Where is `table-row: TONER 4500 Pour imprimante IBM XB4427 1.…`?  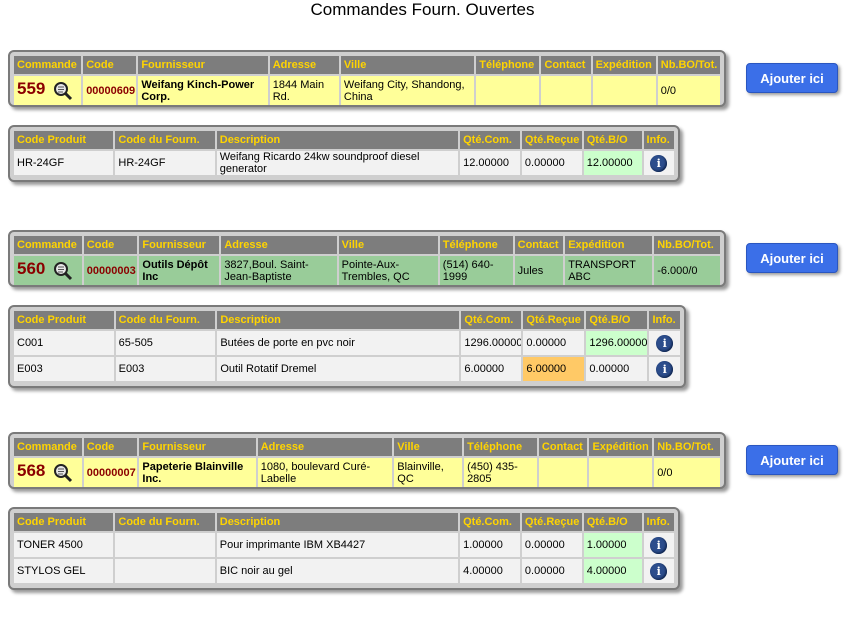
table-row: TONER 4500 Pour imprimante IBM XB4427 1.… is located at coordinates (344, 545).